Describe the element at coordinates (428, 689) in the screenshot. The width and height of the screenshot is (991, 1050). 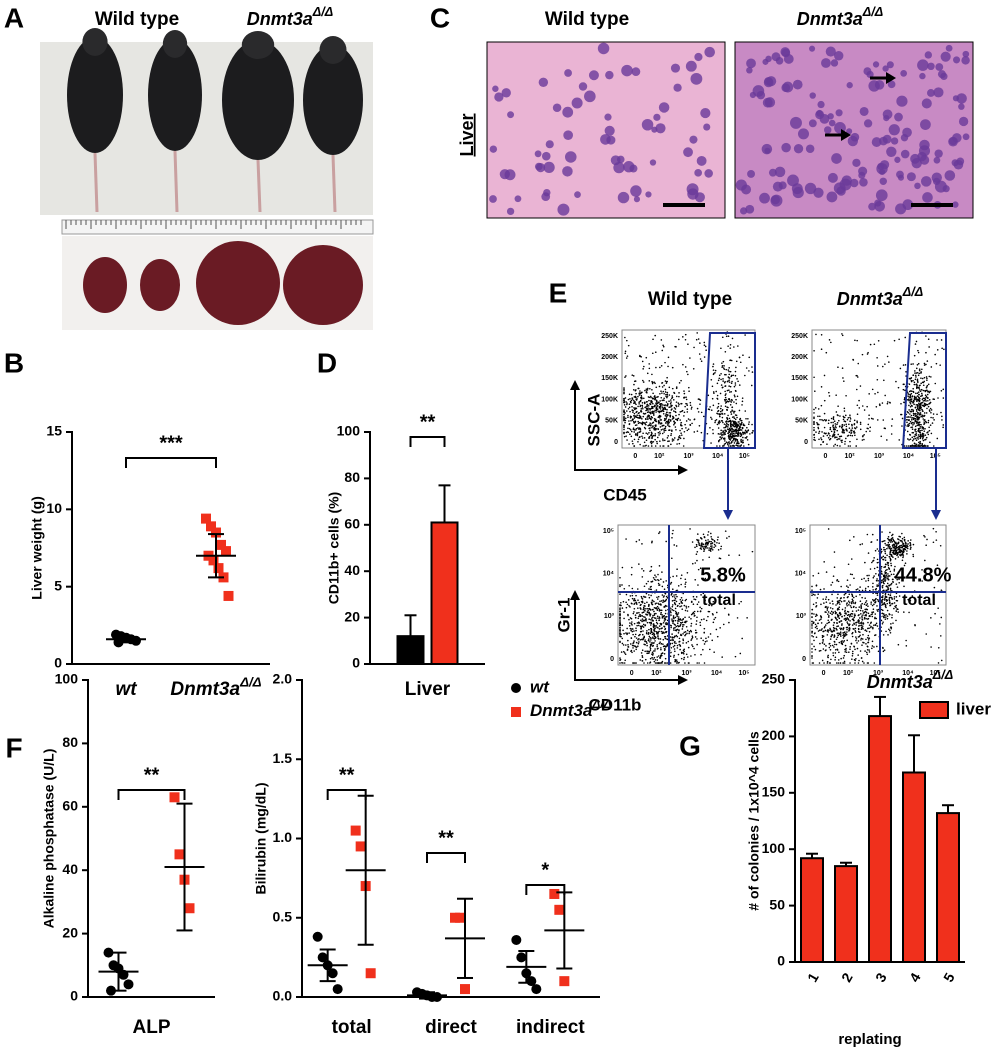
I see `x-axis-label: Liver` at that location.